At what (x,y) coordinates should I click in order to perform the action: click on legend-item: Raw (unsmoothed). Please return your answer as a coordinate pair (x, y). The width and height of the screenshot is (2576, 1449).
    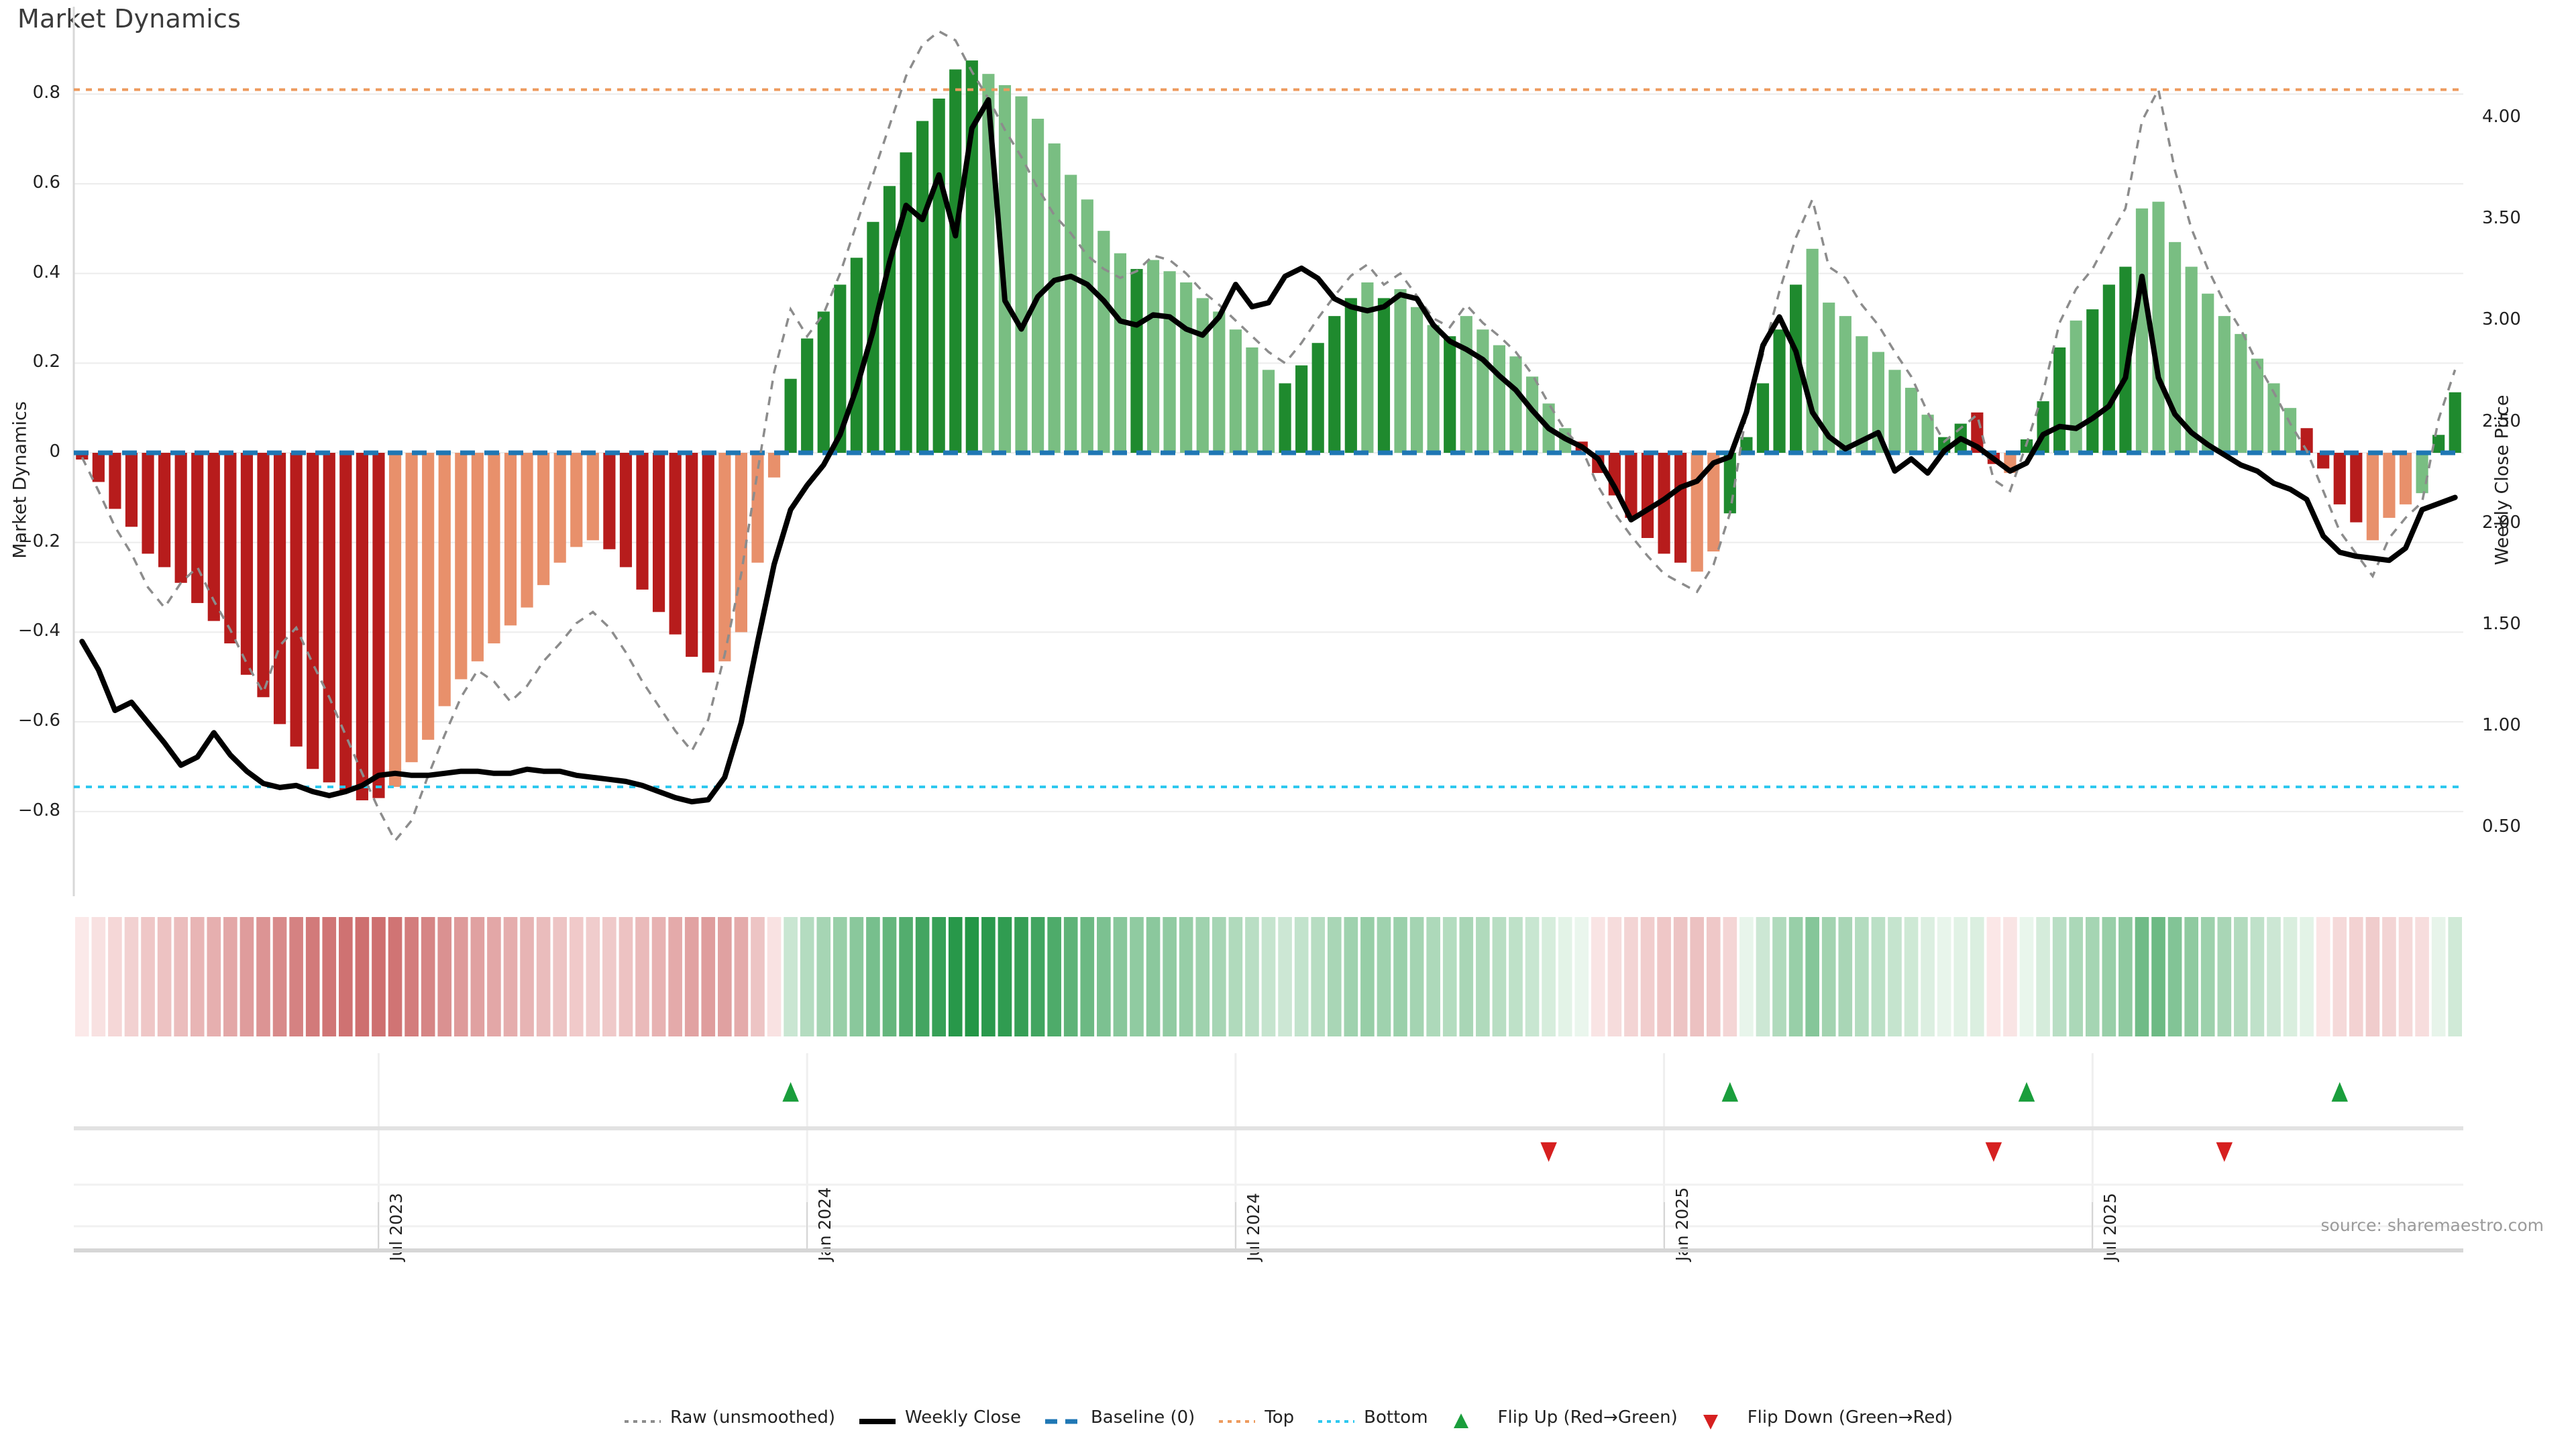
    Looking at the image, I should click on (729, 1417).